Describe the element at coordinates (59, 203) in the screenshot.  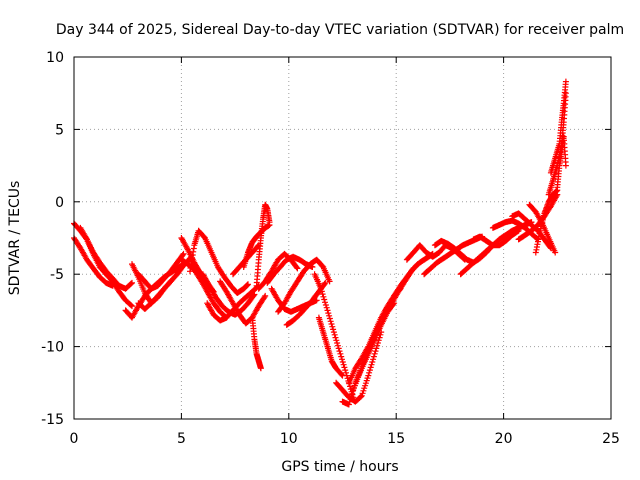
I see `y-tick-label: 0` at that location.